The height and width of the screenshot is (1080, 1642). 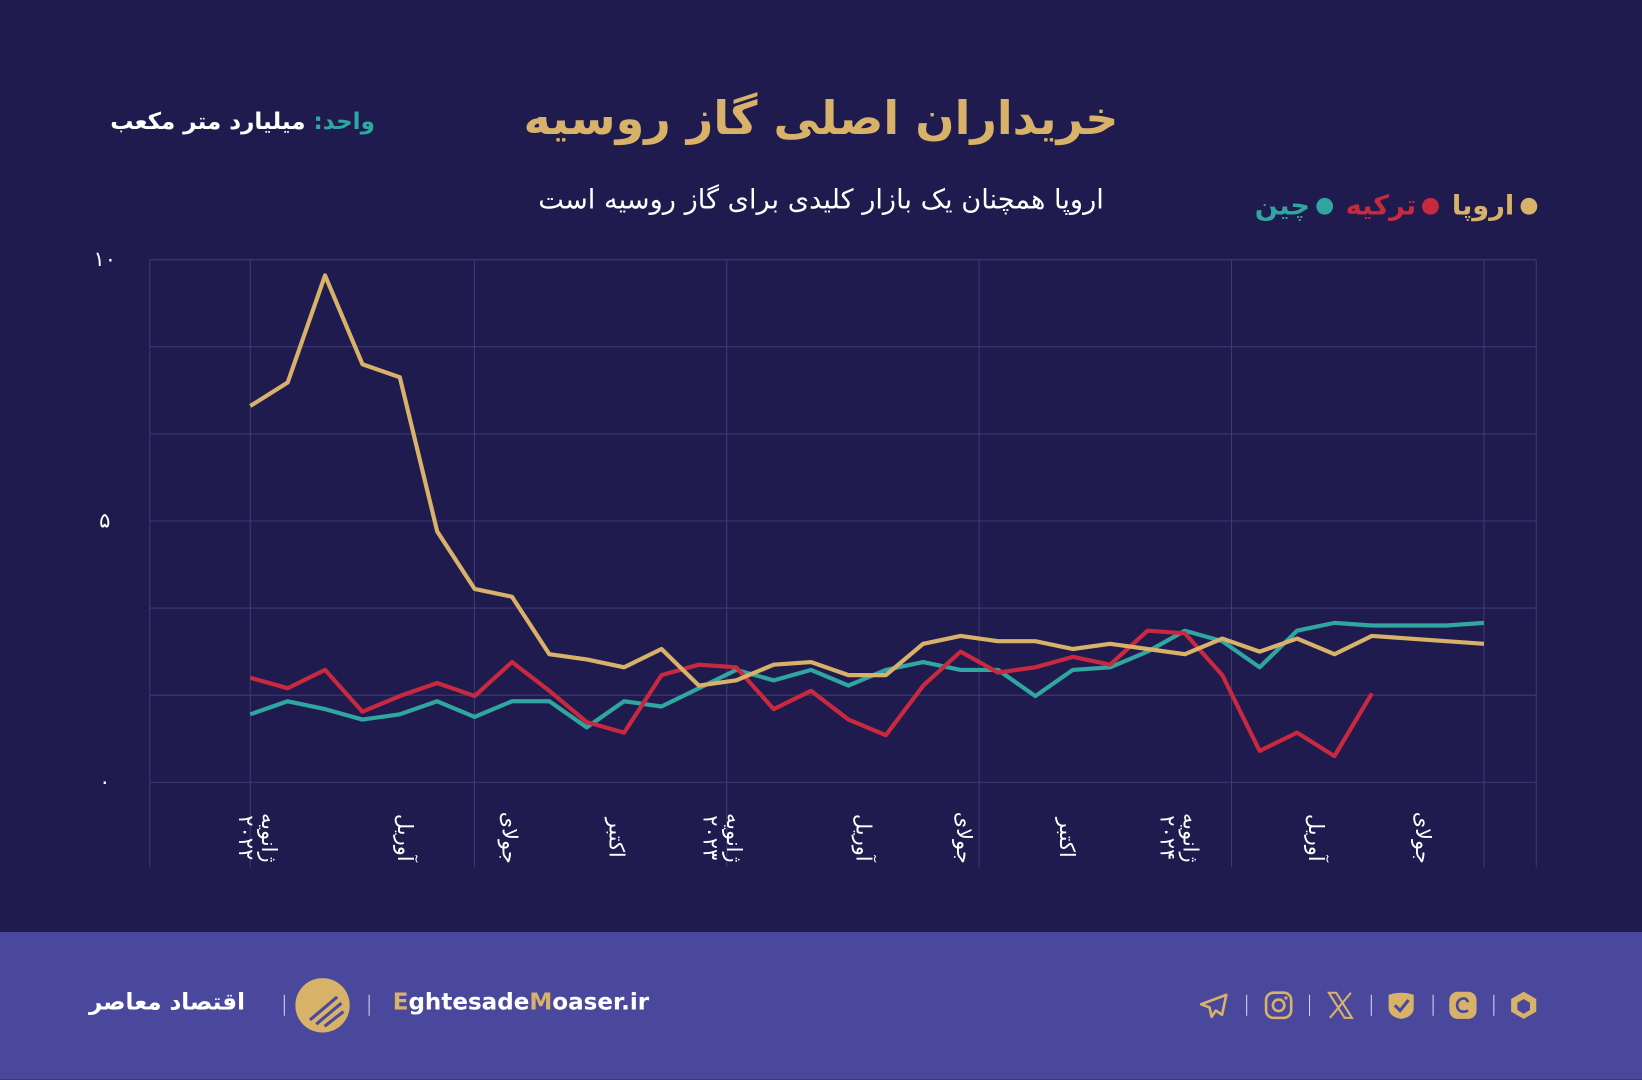 I want to click on chart-title: خریداران اصلی گاز روسیه, so click(x=821, y=119).